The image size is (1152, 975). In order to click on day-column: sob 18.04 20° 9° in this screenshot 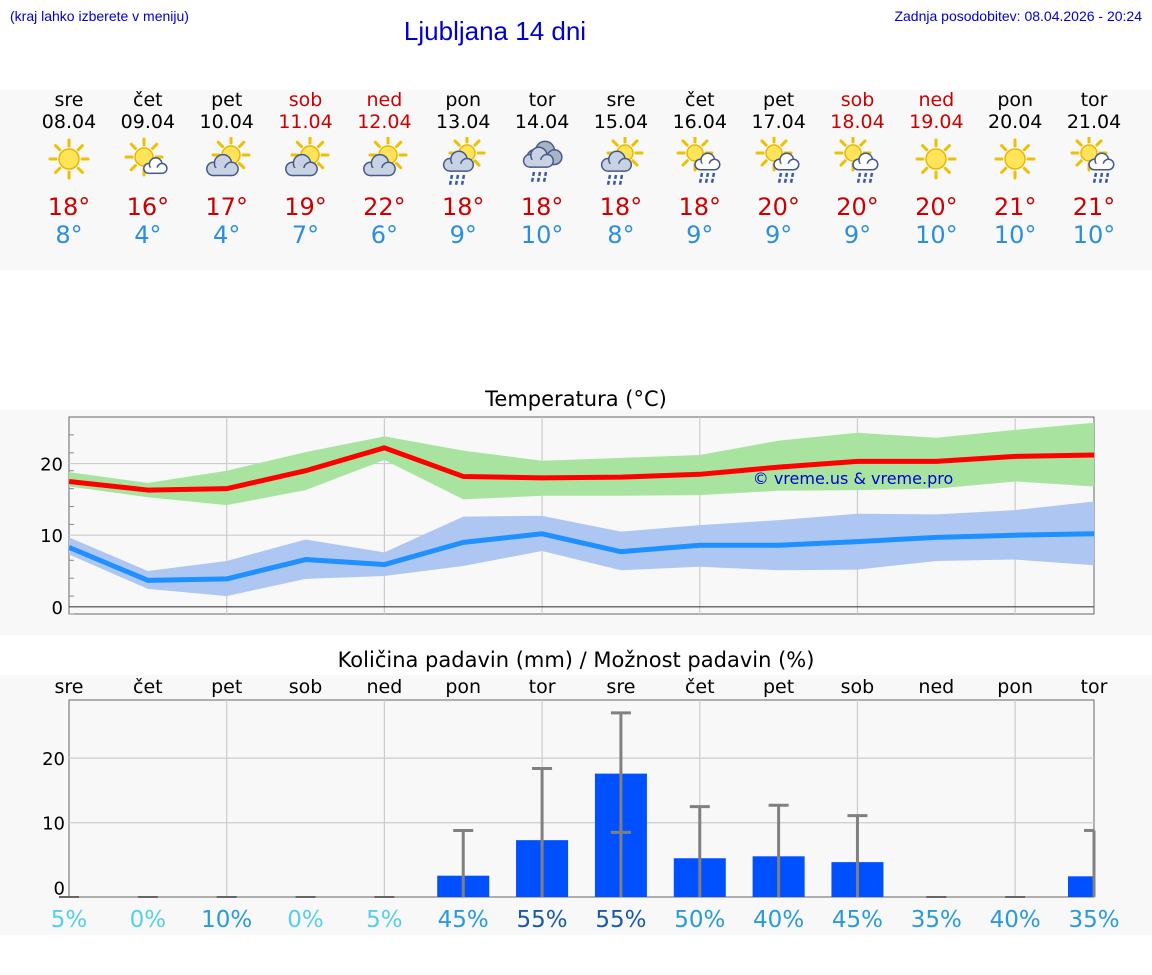, I will do `click(858, 169)`.